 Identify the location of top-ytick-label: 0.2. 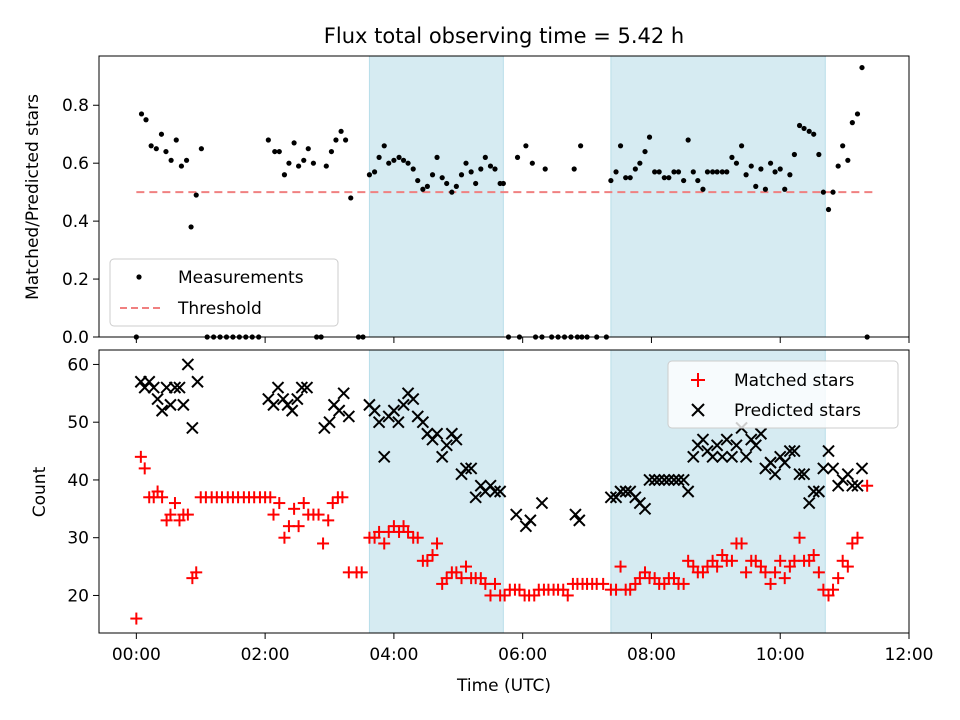
(75, 280).